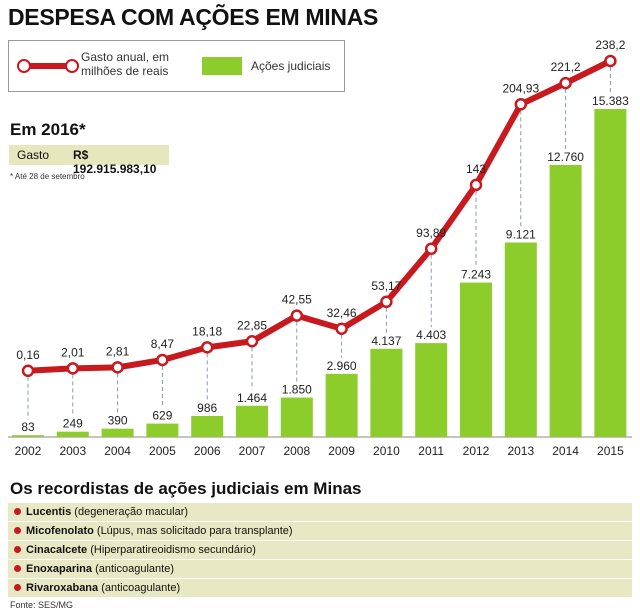 Image resolution: width=640 pixels, height=616 pixels. What do you see at coordinates (28, 451) in the screenshot?
I see `x-tick-label: 2002` at bounding box center [28, 451].